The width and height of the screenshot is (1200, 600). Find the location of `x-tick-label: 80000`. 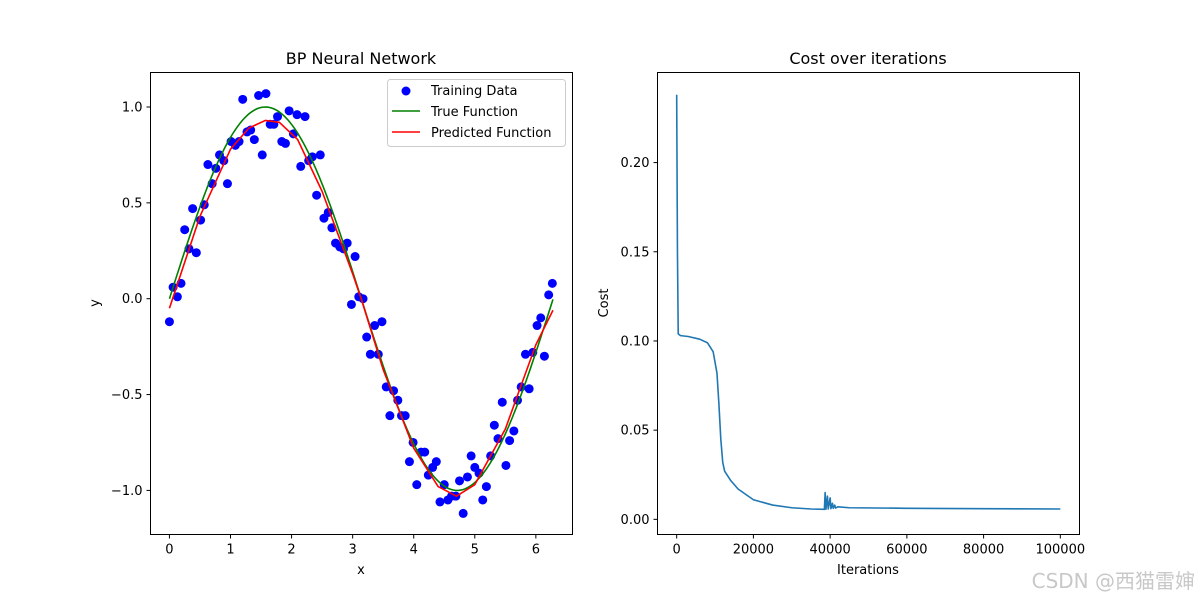

x-tick-label: 80000 is located at coordinates (983, 550).